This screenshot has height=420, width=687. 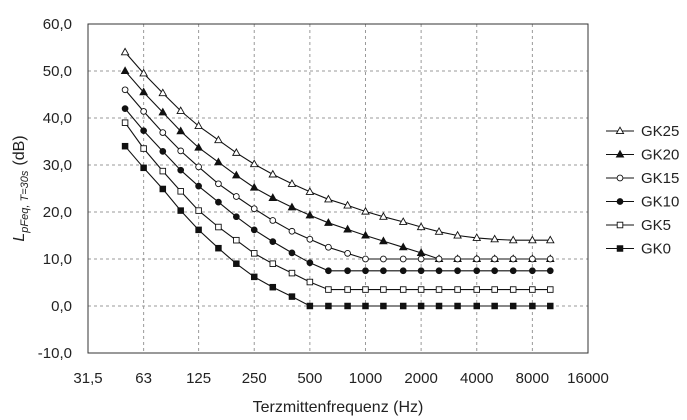 What do you see at coordinates (660, 131) in the screenshot?
I see `legend-label: GK25` at bounding box center [660, 131].